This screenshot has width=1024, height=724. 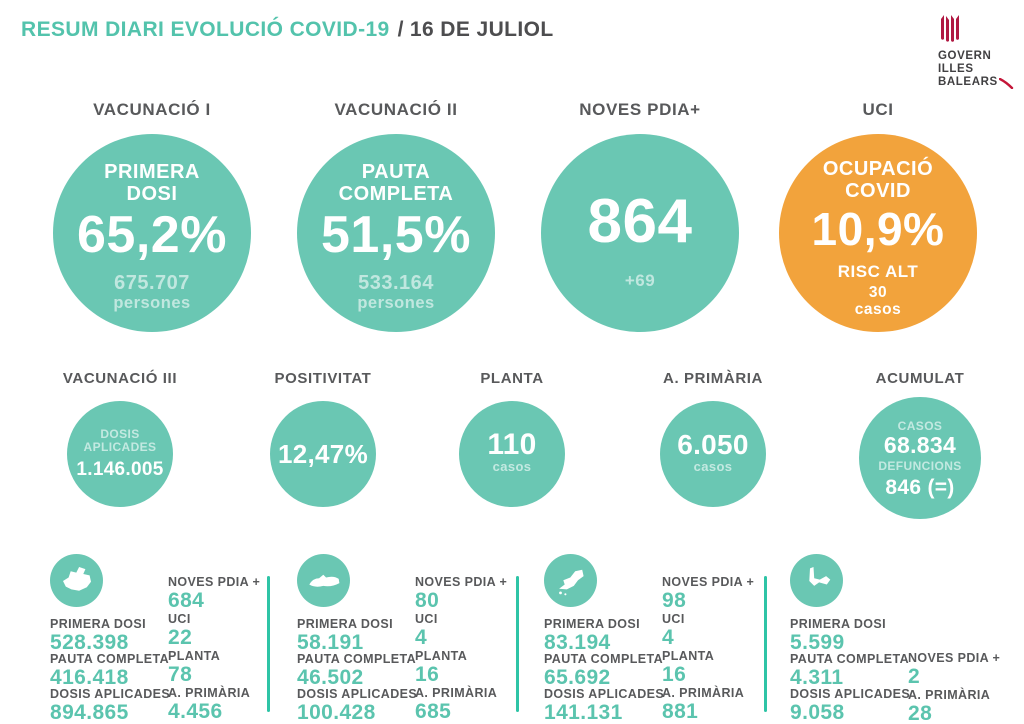 What do you see at coordinates (640, 280) in the screenshot?
I see `kpi-delta: +69` at bounding box center [640, 280].